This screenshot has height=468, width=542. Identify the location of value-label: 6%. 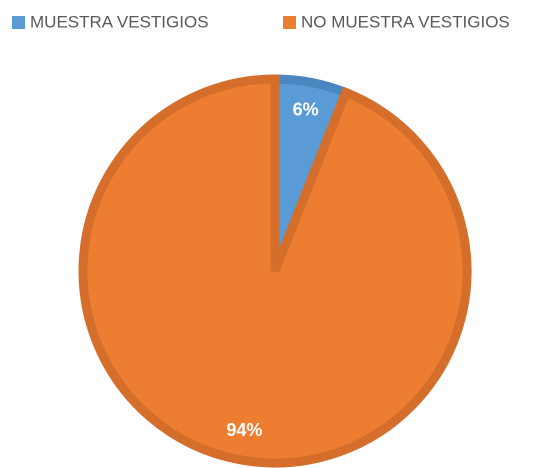
(306, 109).